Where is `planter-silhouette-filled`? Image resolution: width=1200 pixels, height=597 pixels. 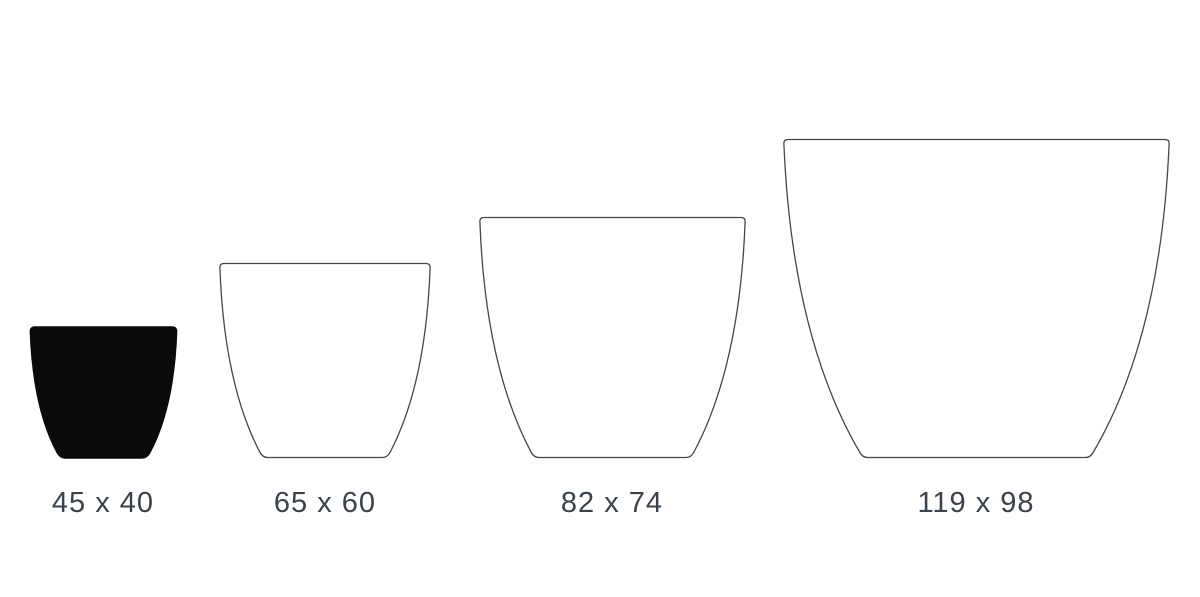 planter-silhouette-filled is located at coordinates (103, 392).